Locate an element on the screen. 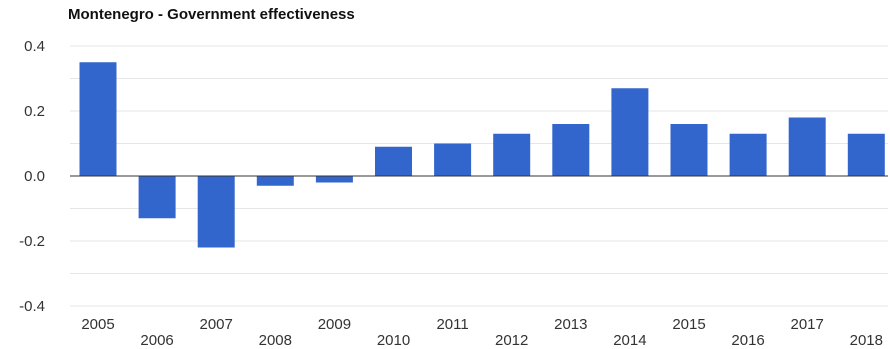 The height and width of the screenshot is (349, 890). y-tick-label: -0.4 is located at coordinates (32, 306).